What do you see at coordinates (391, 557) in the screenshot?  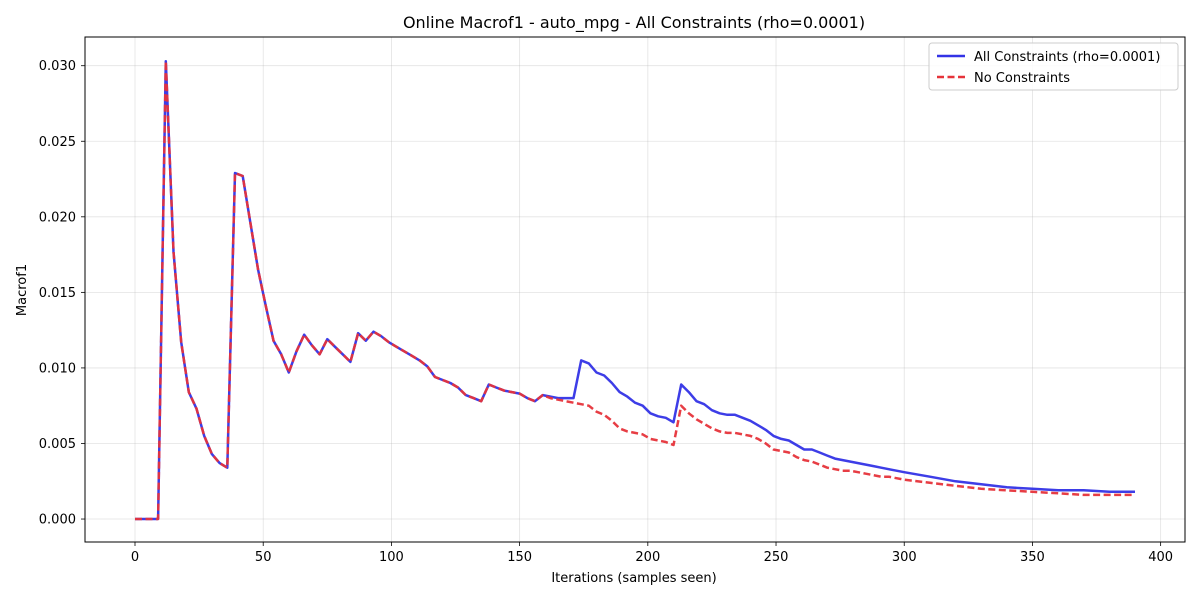 I see `x-tick-label: 100` at bounding box center [391, 557].